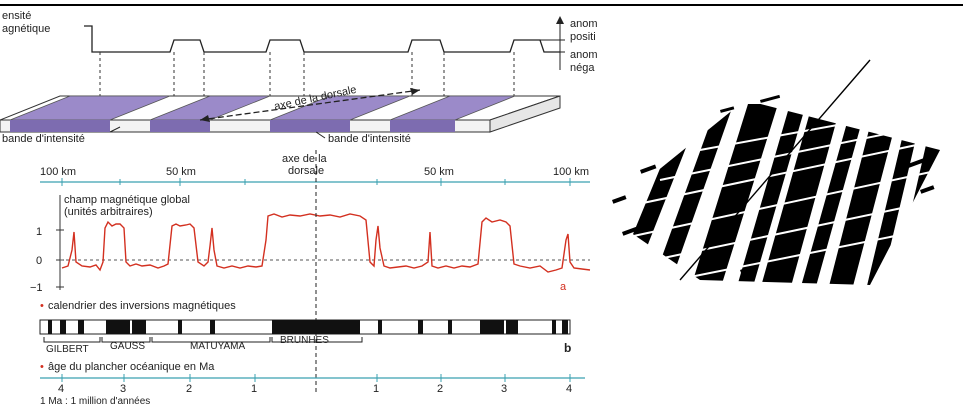 Image resolution: width=963 pixels, height=418 pixels. Describe the element at coordinates (304, 340) in the screenshot. I see `chron-brunhes: BRUNHES` at that location.